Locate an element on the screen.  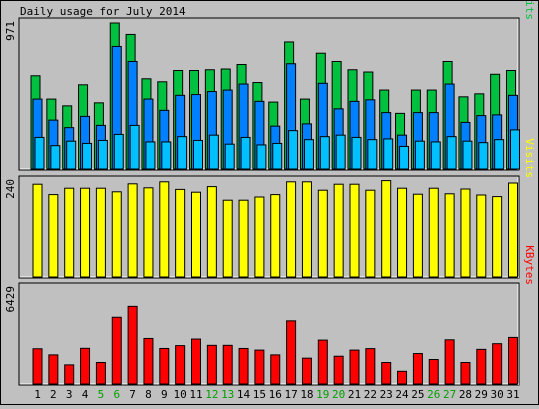
kbytes-legend: KBytes is located at coordinates (529, 265).